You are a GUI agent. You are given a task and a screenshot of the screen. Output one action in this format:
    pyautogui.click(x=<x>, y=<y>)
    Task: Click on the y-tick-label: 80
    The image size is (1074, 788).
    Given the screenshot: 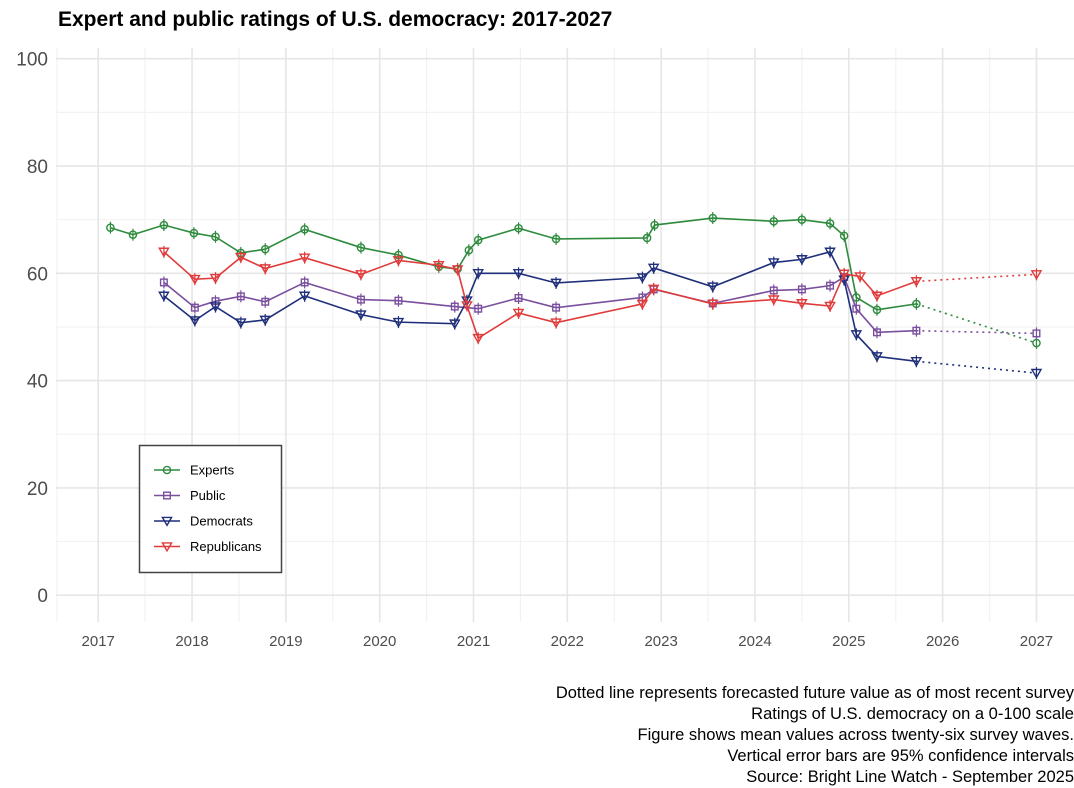 What is the action you would take?
    pyautogui.click(x=37, y=167)
    